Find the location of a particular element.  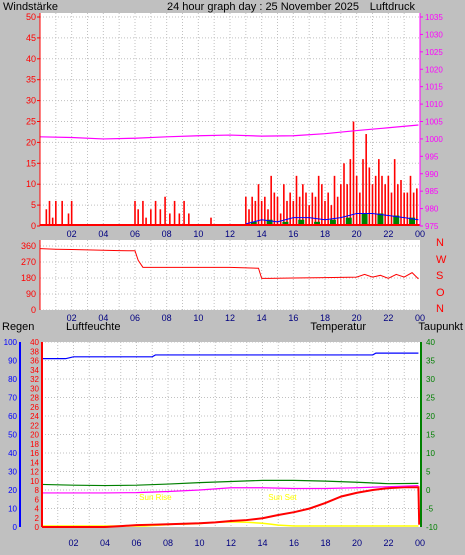

direction-x-tick-label: 12 is located at coordinates (230, 318).